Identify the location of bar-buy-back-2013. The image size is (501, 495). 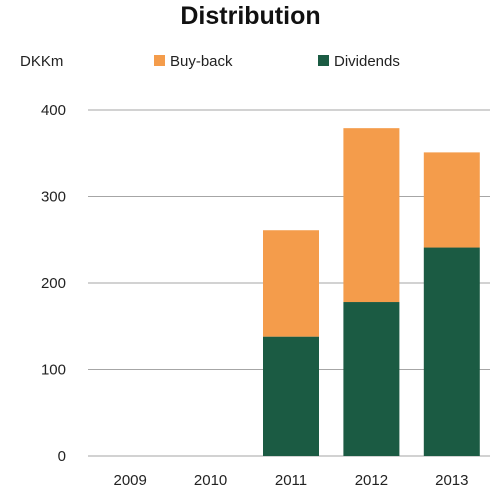
(451, 200).